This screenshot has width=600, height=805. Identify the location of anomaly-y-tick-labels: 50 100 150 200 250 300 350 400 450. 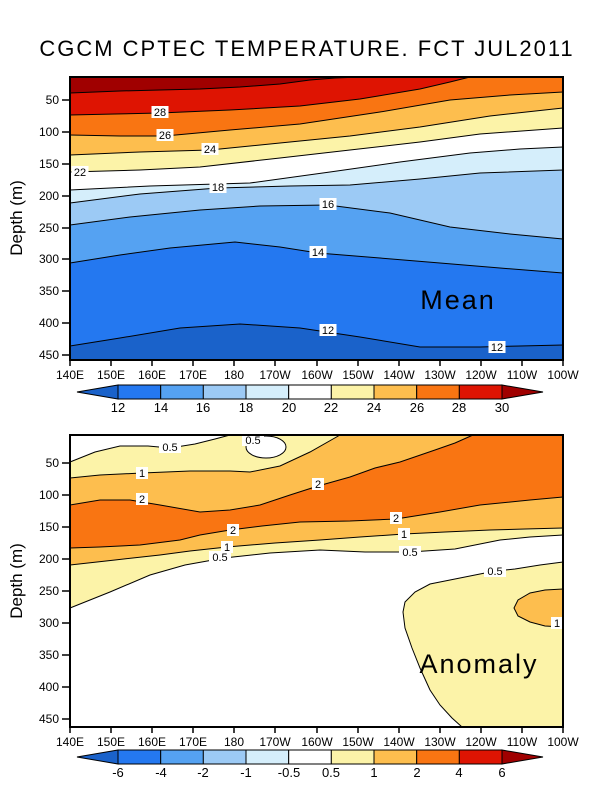
(49, 591).